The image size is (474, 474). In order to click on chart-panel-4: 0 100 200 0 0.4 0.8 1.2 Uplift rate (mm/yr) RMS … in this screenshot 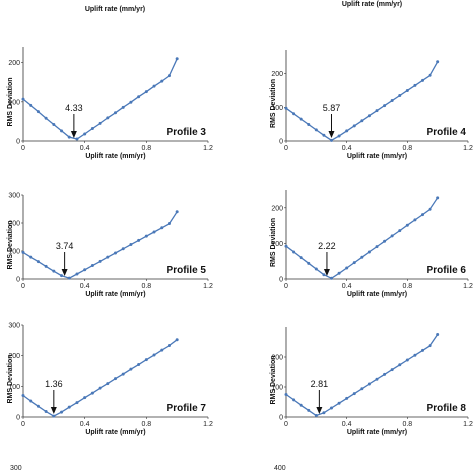, I will do `click(371, 105)`.